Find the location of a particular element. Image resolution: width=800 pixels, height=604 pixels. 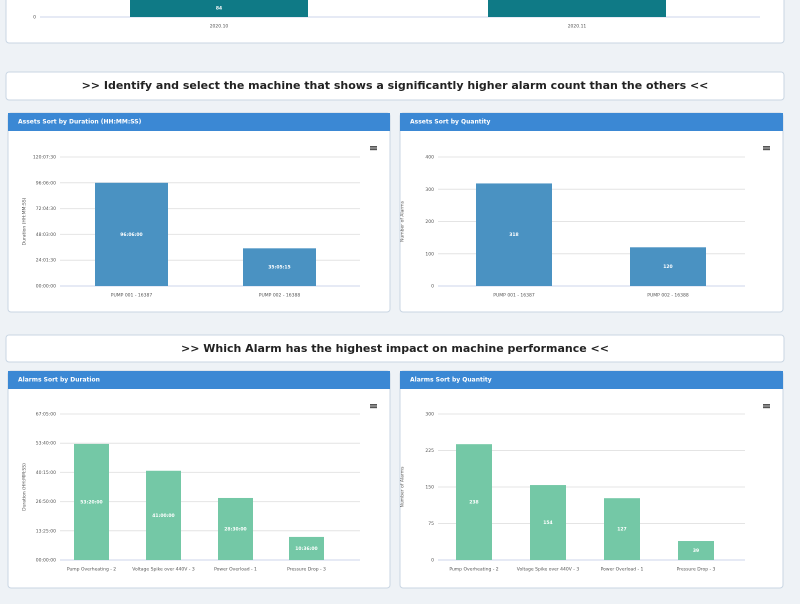

y-tick-label: 26:50:00 is located at coordinates (46, 502).